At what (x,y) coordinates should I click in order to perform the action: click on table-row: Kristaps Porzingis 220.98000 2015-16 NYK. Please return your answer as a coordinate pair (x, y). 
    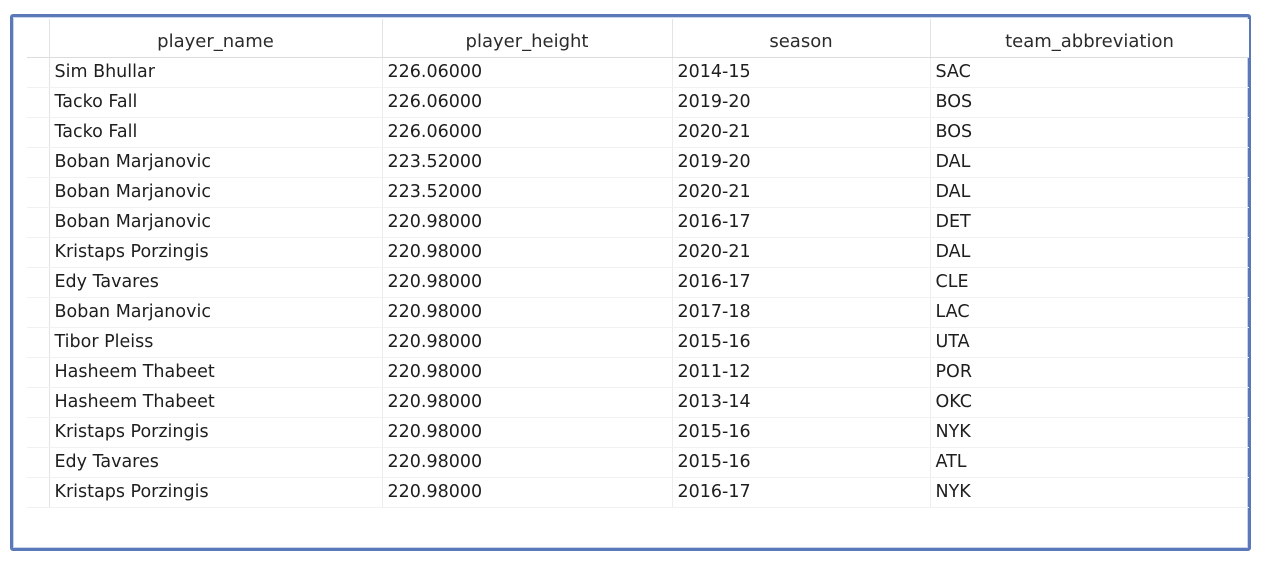
    Looking at the image, I should click on (638, 432).